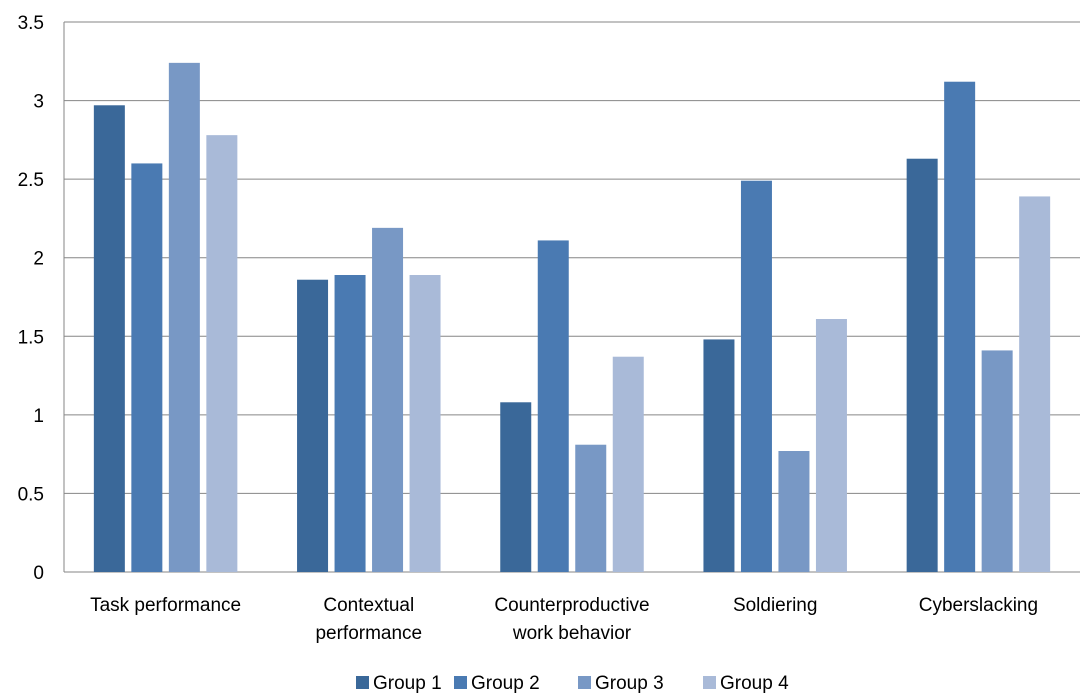 This screenshot has width=1084, height=693. I want to click on x-category-label-line: performance, so click(368, 633).